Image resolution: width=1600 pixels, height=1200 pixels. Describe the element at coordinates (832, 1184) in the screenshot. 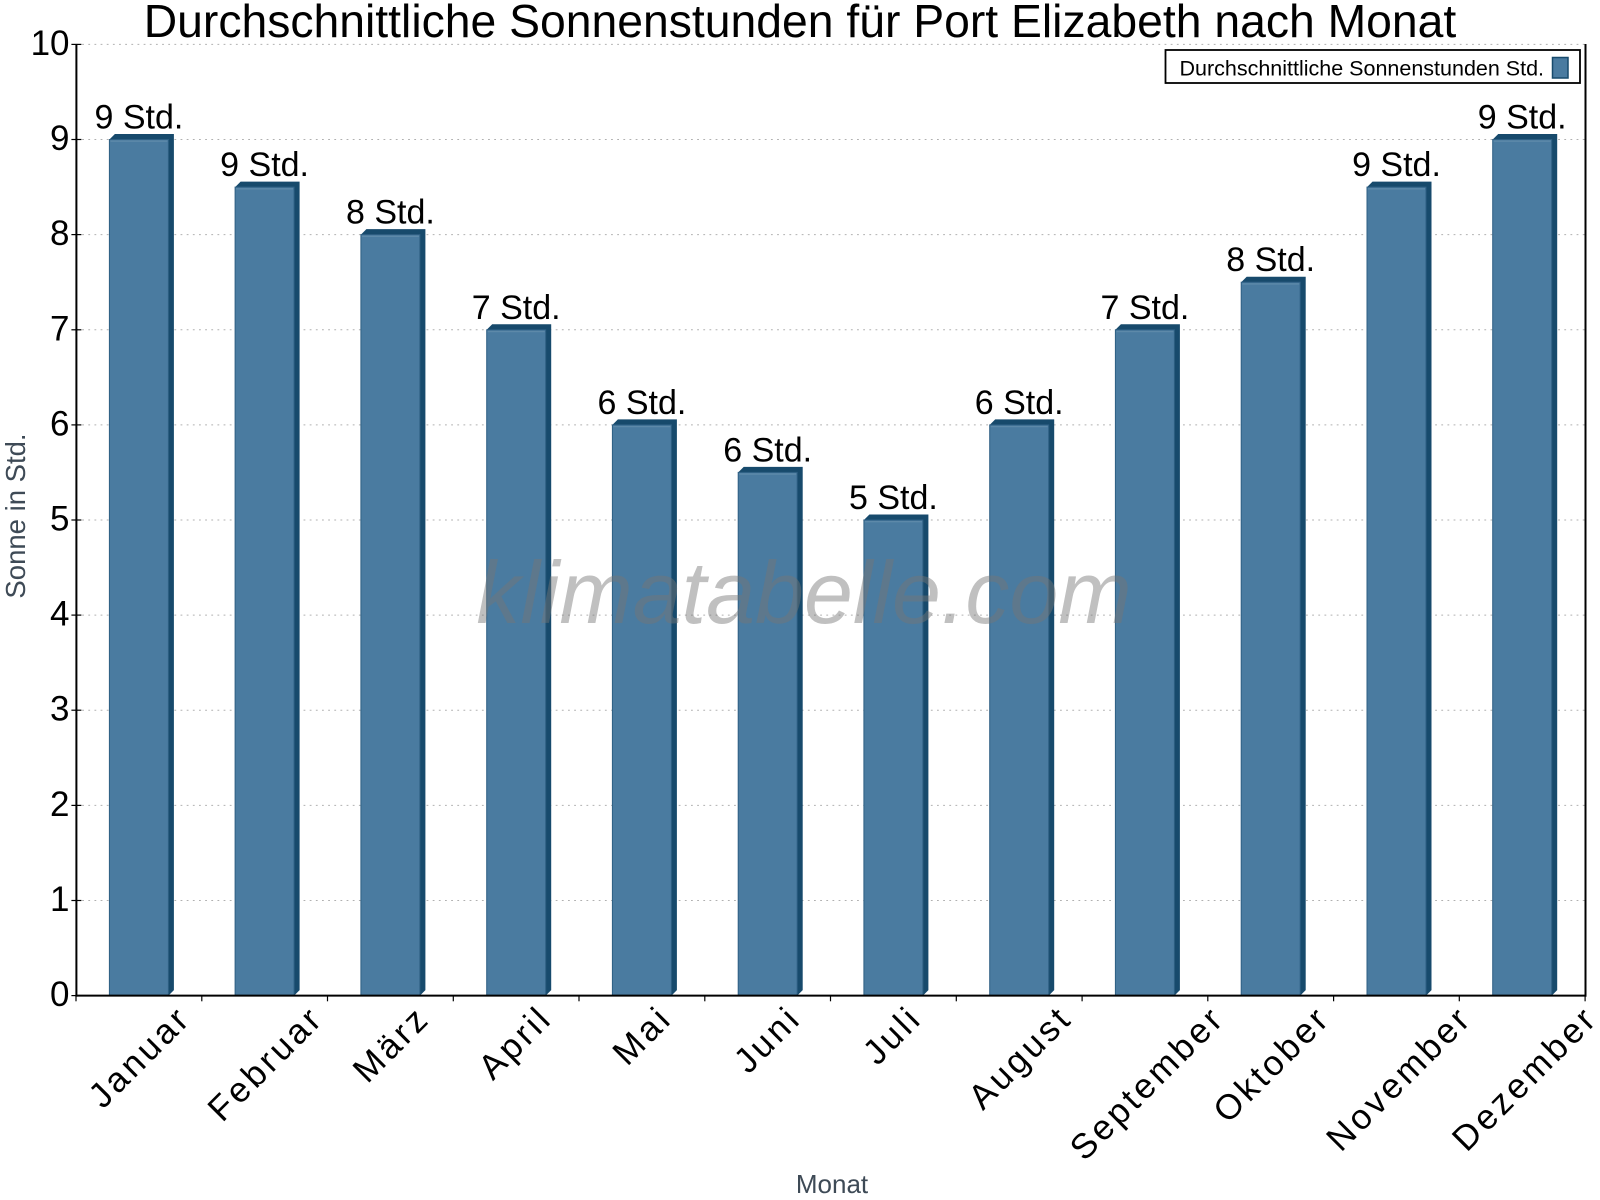

I see `svg-text: Monat` at that location.